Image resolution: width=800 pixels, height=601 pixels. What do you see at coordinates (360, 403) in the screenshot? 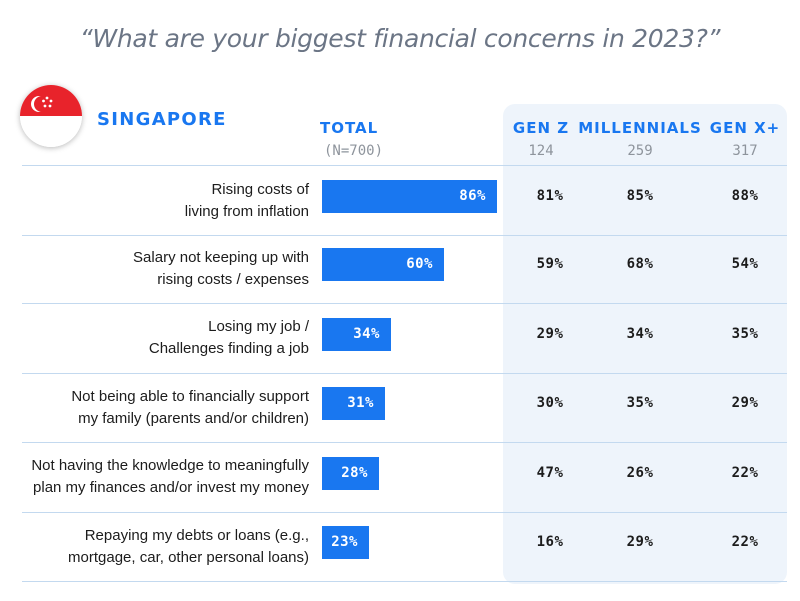
I see `total-bar-value: 31%` at bounding box center [360, 403].